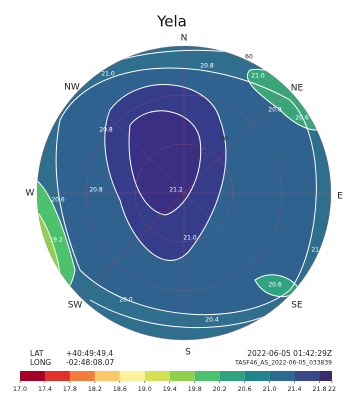 Image resolution: width=346 pixels, height=409 pixels. What do you see at coordinates (171, 22) in the screenshot?
I see `chart-title: Yela` at bounding box center [171, 22].